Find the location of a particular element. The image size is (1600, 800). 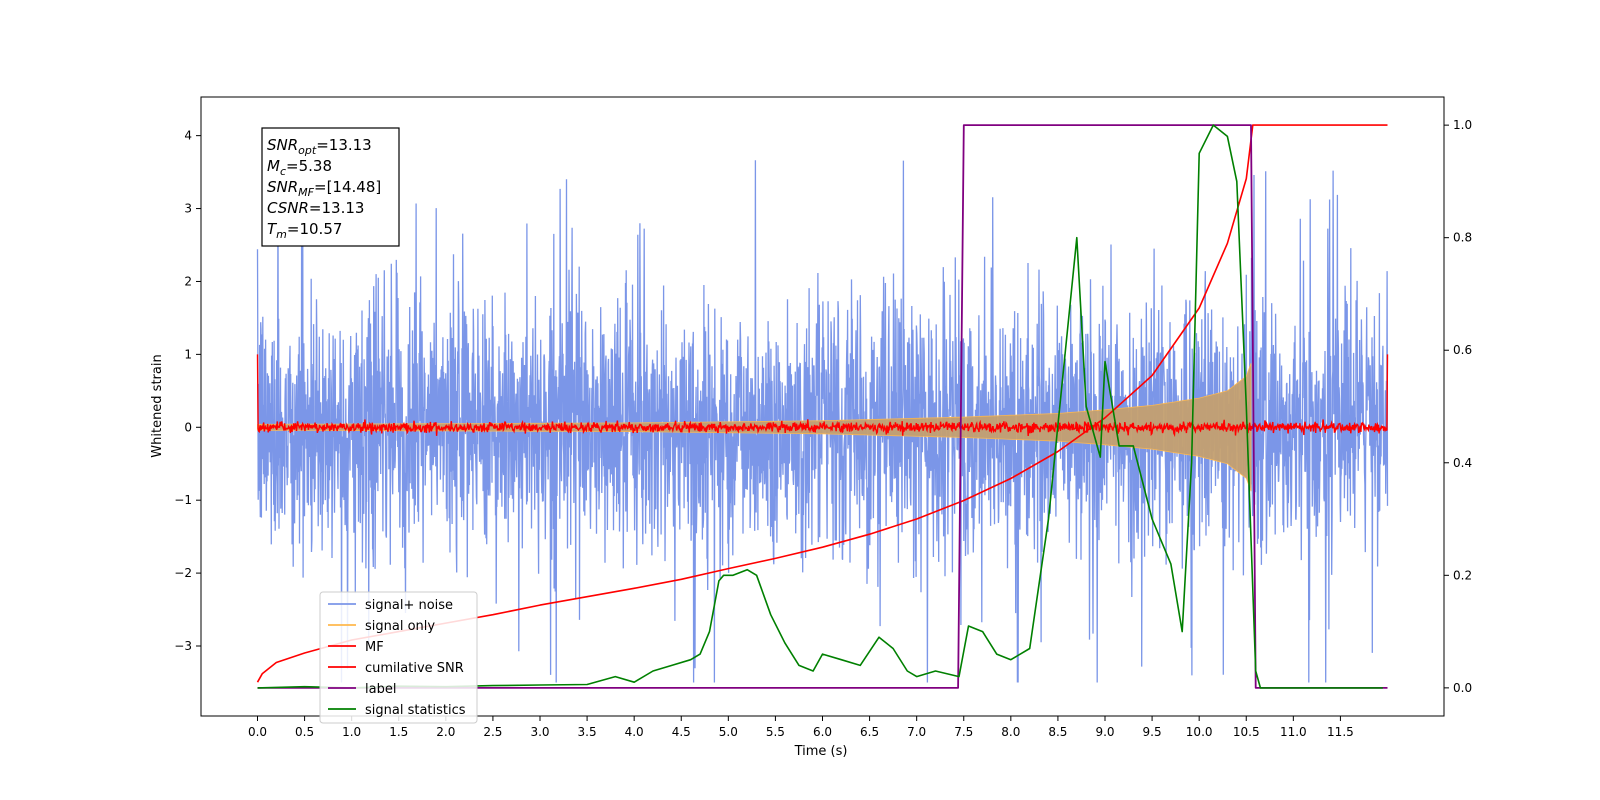

x-tick-label: 0.5 is located at coordinates (304, 732).